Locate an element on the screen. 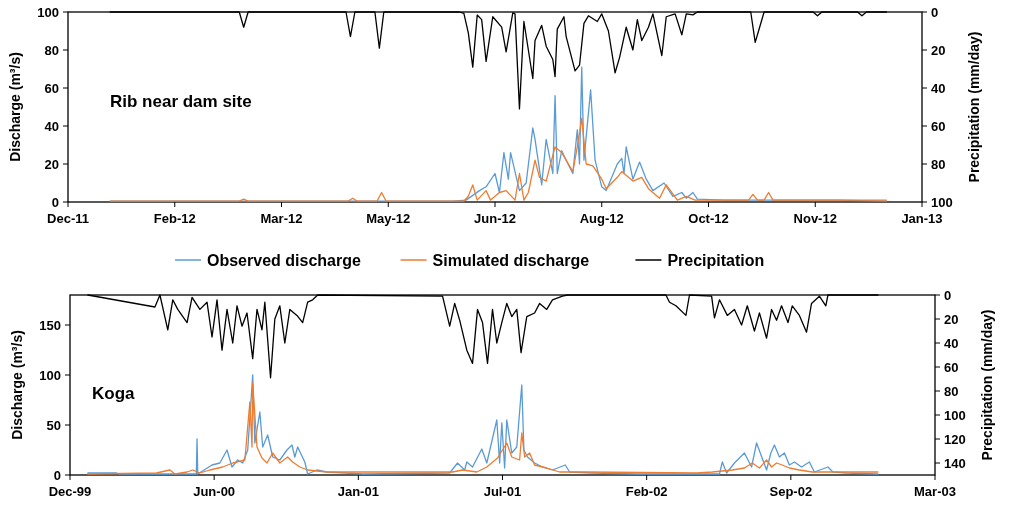 This screenshot has height=506, width=1012. x-tick-label: Jun-00 is located at coordinates (214, 491).